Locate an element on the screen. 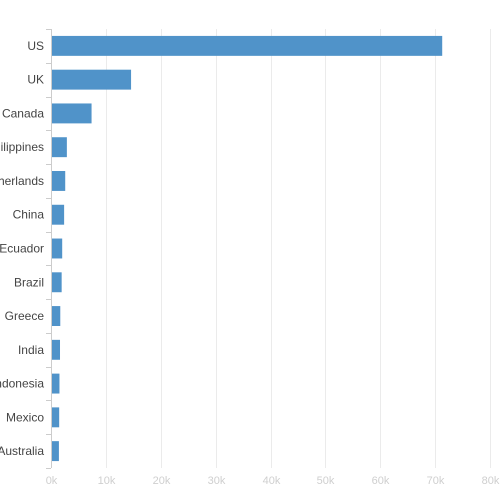 This screenshot has height=500, width=500. x-tick-label-70k: 70k is located at coordinates (436, 481).